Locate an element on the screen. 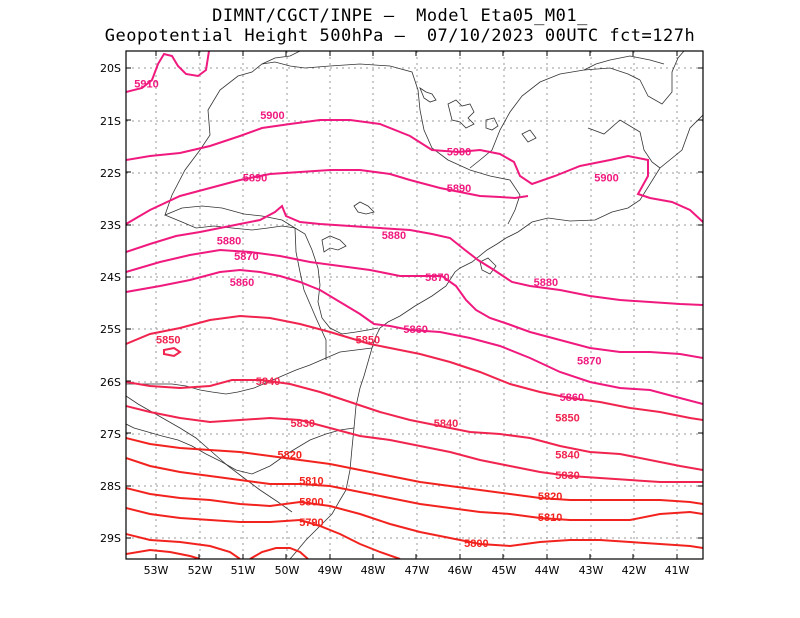 The image size is (800, 618). y-axis-labels: 20S 21S 22S 23S 24S 25S 26S 27S 28S 29S is located at coordinates (110, 303).